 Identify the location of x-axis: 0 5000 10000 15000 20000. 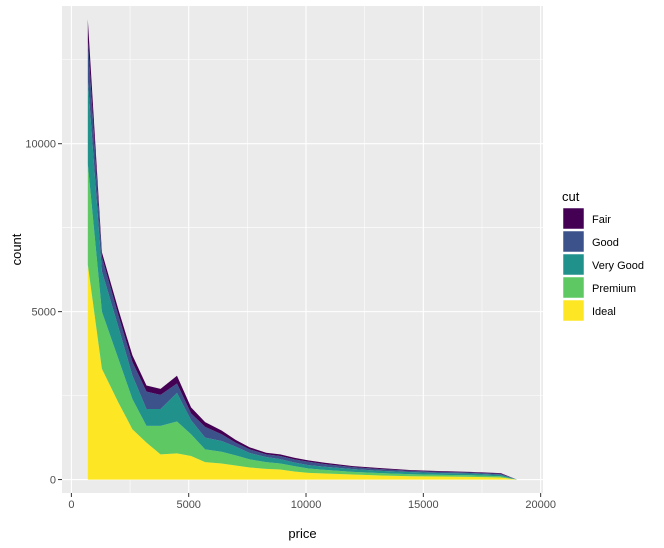
(312, 502).